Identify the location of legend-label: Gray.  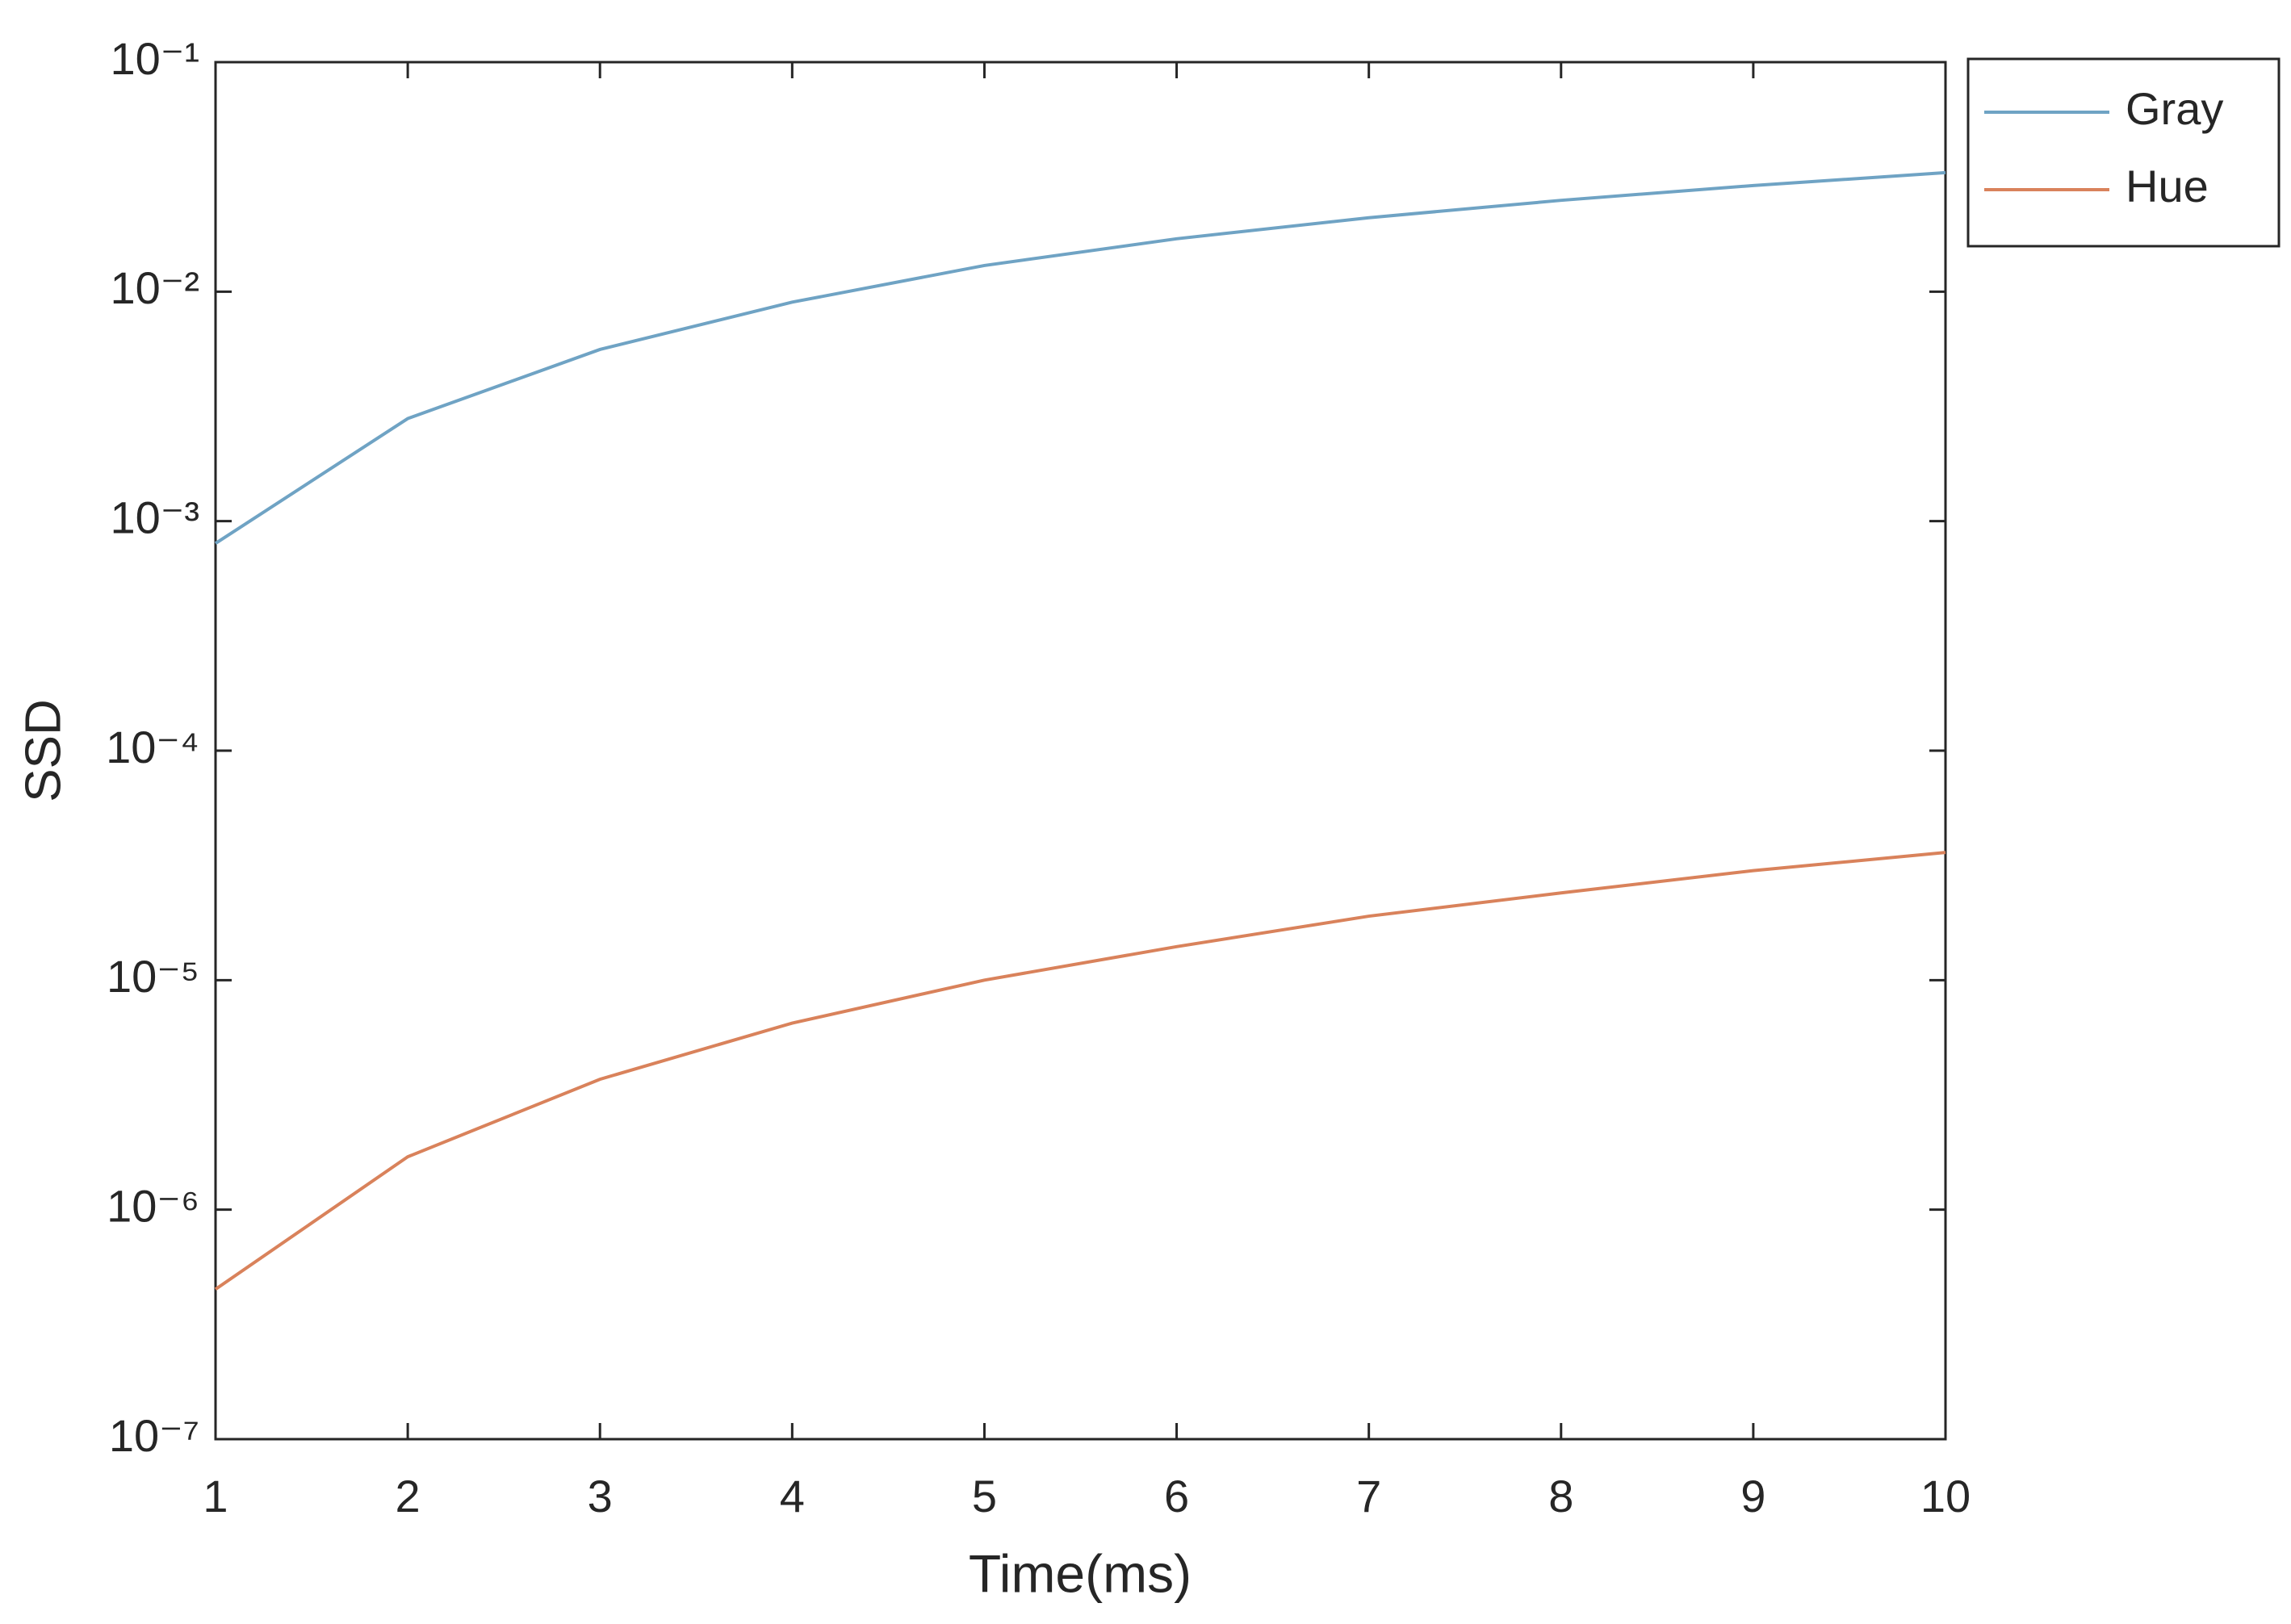
(2174, 108).